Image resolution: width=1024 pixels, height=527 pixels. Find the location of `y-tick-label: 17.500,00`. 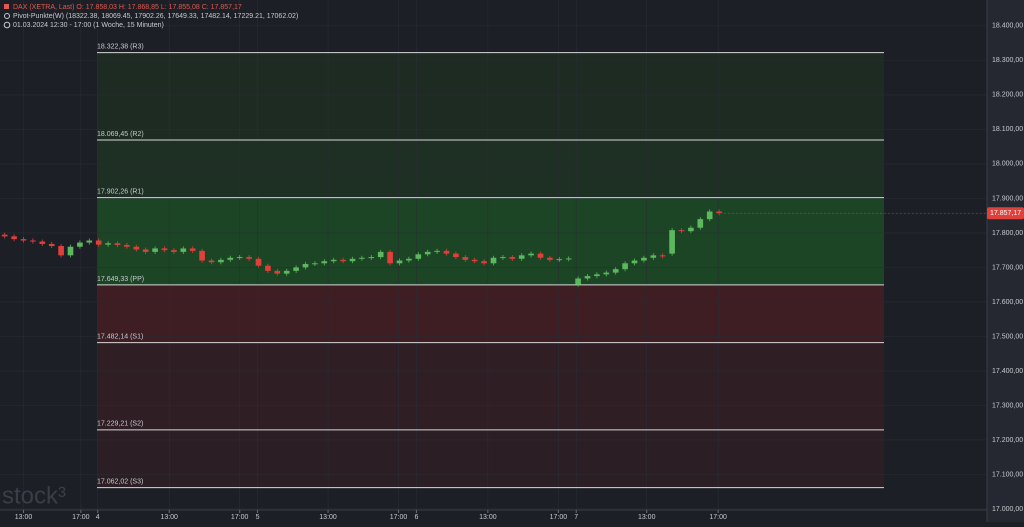

y-tick-label: 17.500,00 is located at coordinates (1007, 336).